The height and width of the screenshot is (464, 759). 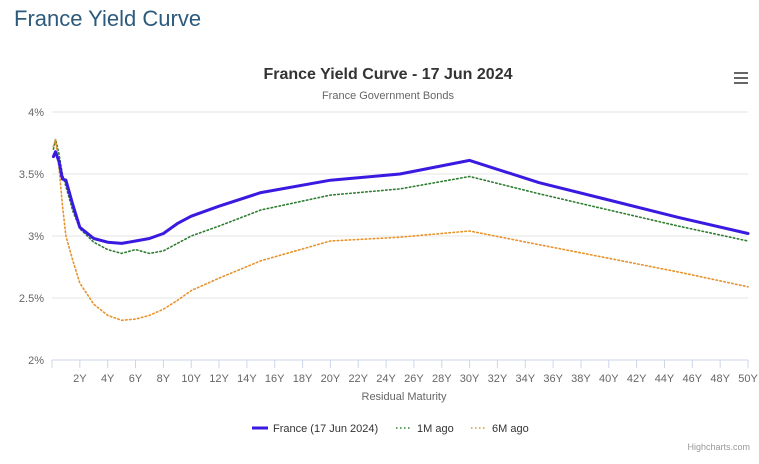 I want to click on x-tick-label: 40Y, so click(x=609, y=379).